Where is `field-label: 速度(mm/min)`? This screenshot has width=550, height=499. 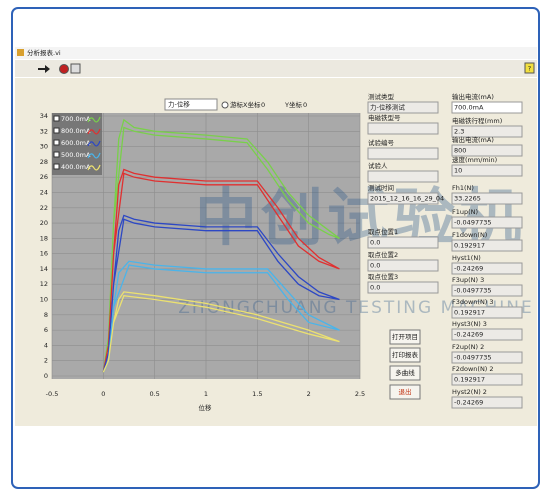
field-label: 速度(mm/min) is located at coordinates (474, 159).